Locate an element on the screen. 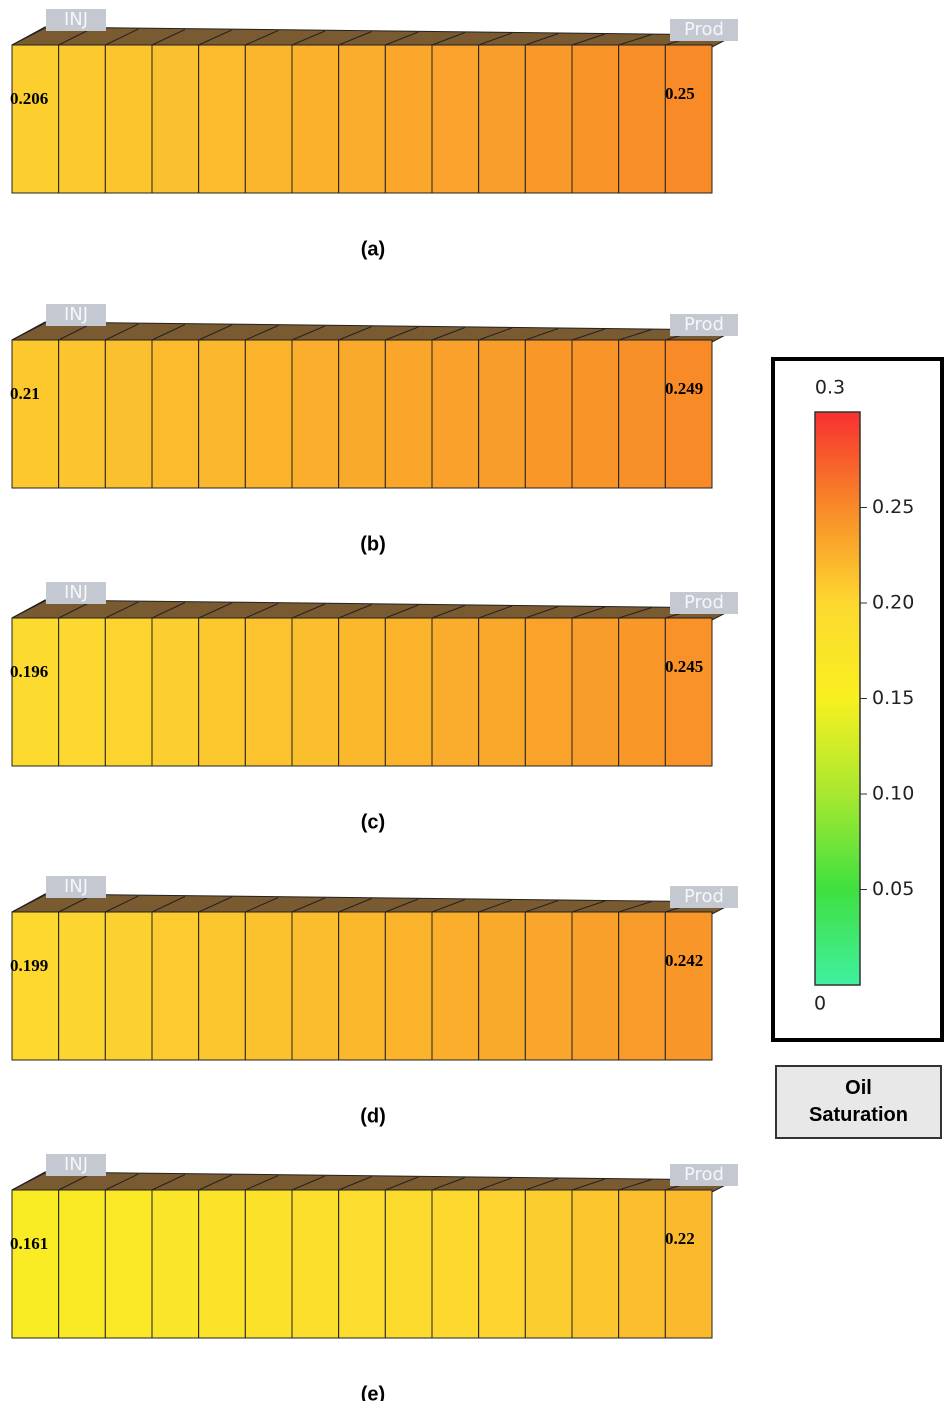  prod-label: Prod is located at coordinates (704, 896).